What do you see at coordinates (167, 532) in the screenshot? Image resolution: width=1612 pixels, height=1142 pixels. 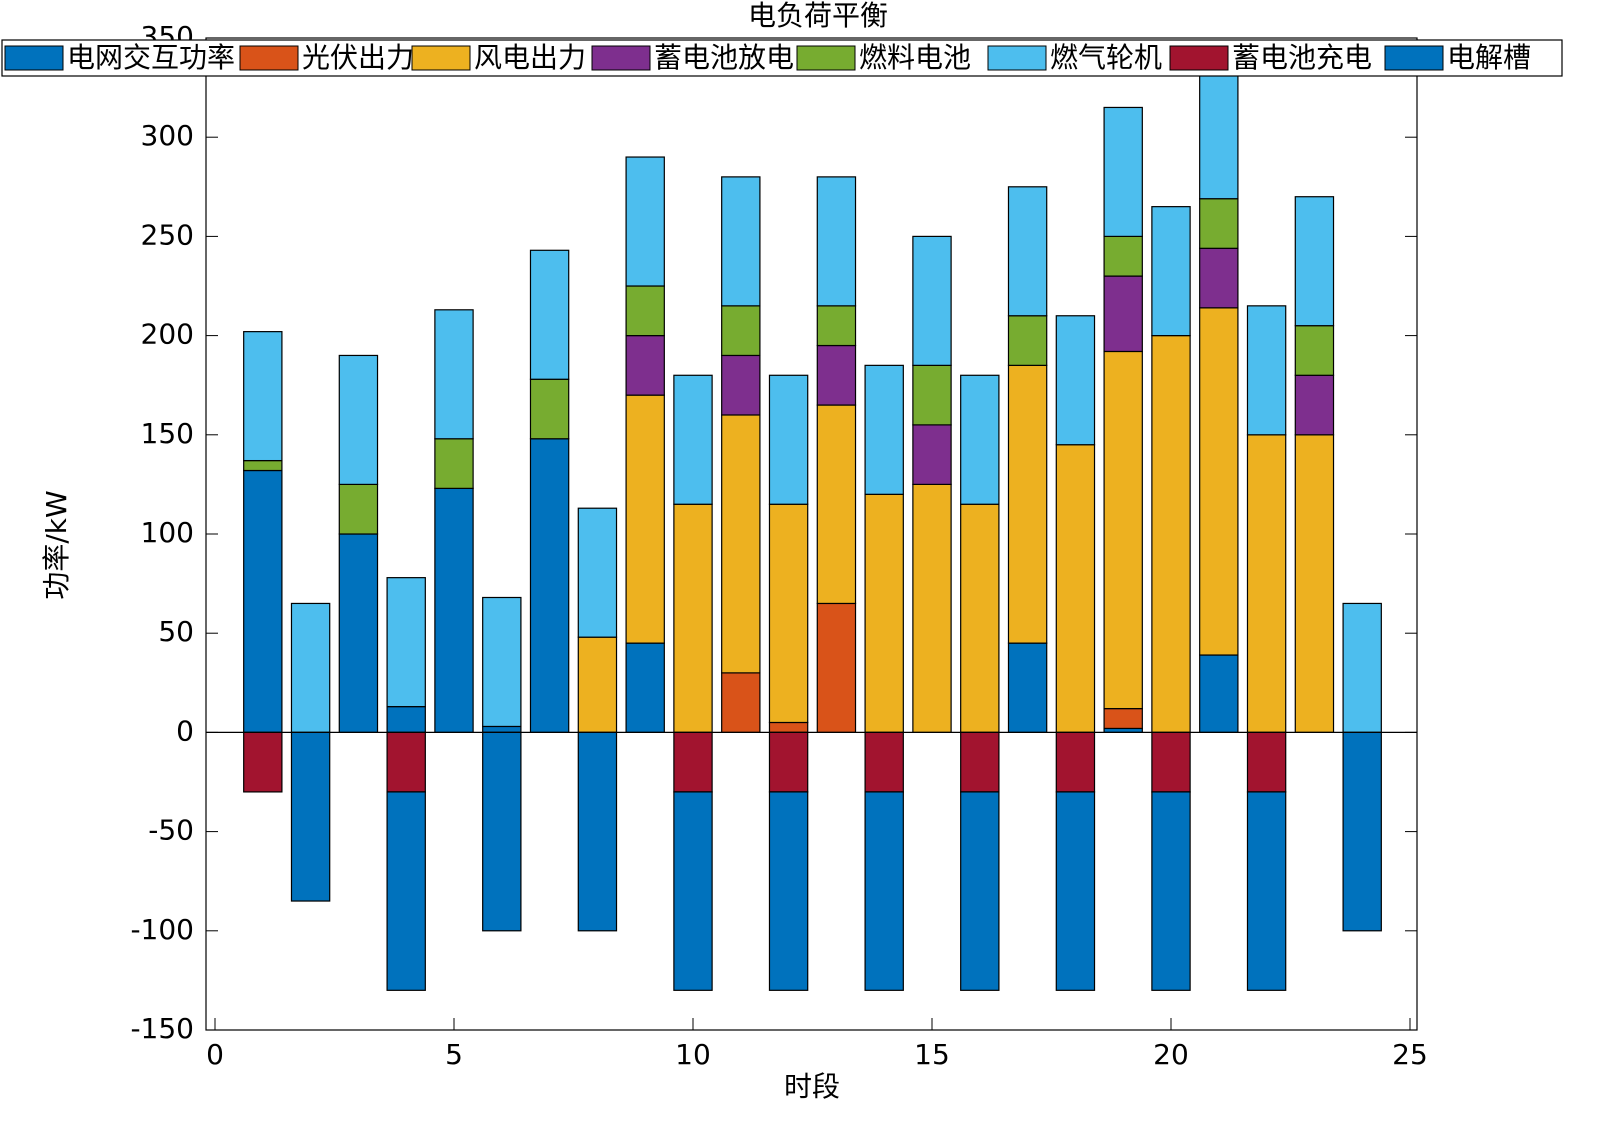 I see `y-tick-label: 100` at bounding box center [167, 532].